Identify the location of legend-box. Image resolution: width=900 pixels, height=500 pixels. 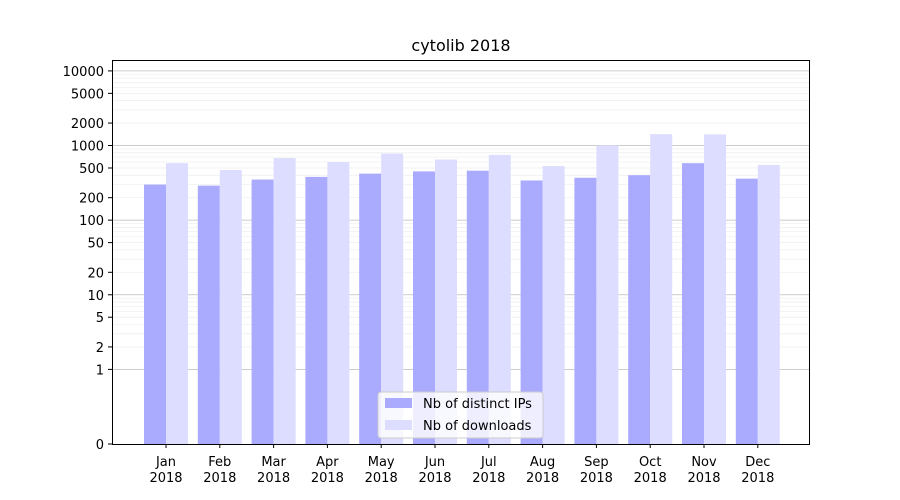
(460, 415).